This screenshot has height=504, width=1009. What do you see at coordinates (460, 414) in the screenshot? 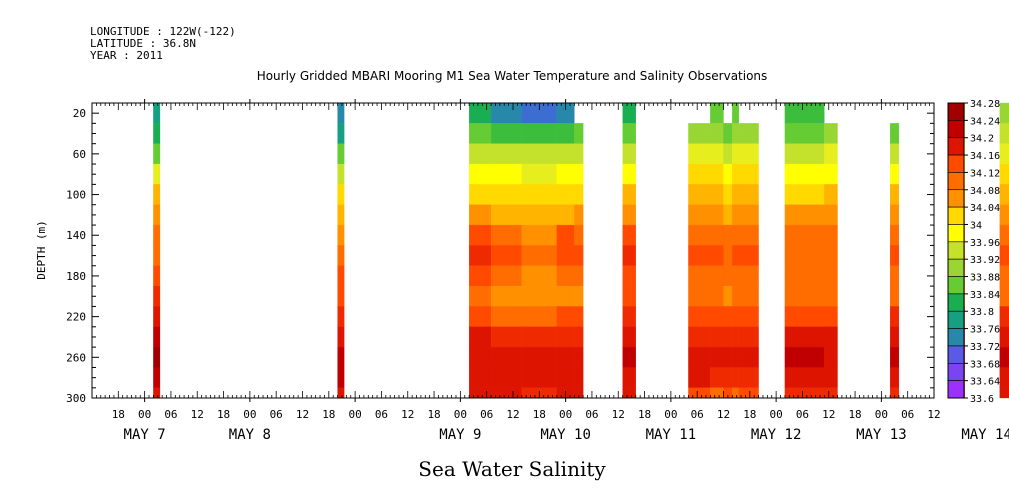
I see `x-hour-label: 00` at bounding box center [460, 414].